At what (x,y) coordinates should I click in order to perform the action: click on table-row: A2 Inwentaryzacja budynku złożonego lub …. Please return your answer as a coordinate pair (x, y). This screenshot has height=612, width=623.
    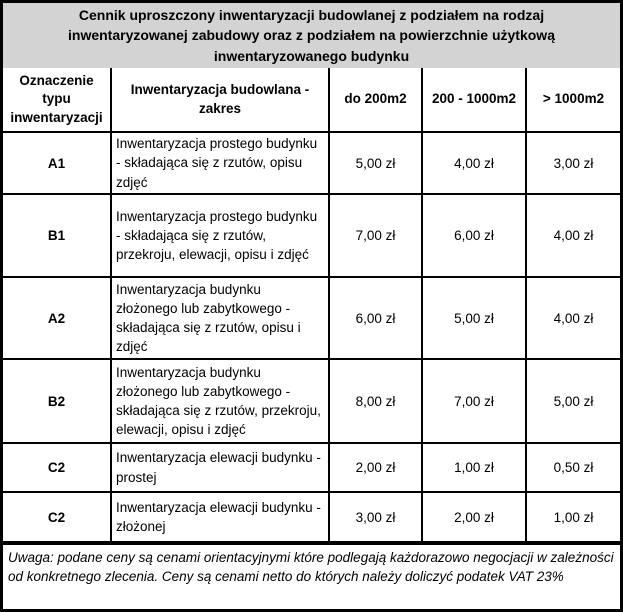
    Looking at the image, I should click on (311, 318).